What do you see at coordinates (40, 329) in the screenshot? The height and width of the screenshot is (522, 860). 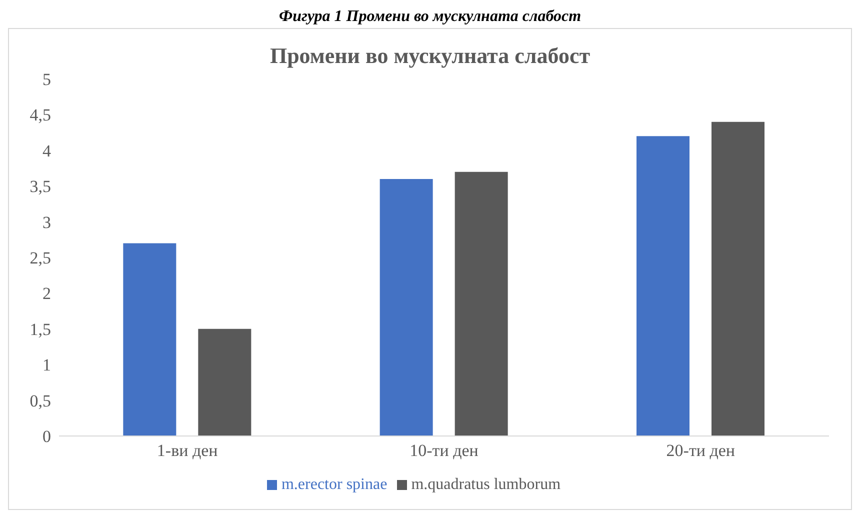 I see `y-tick-label: 1,5` at bounding box center [40, 329].